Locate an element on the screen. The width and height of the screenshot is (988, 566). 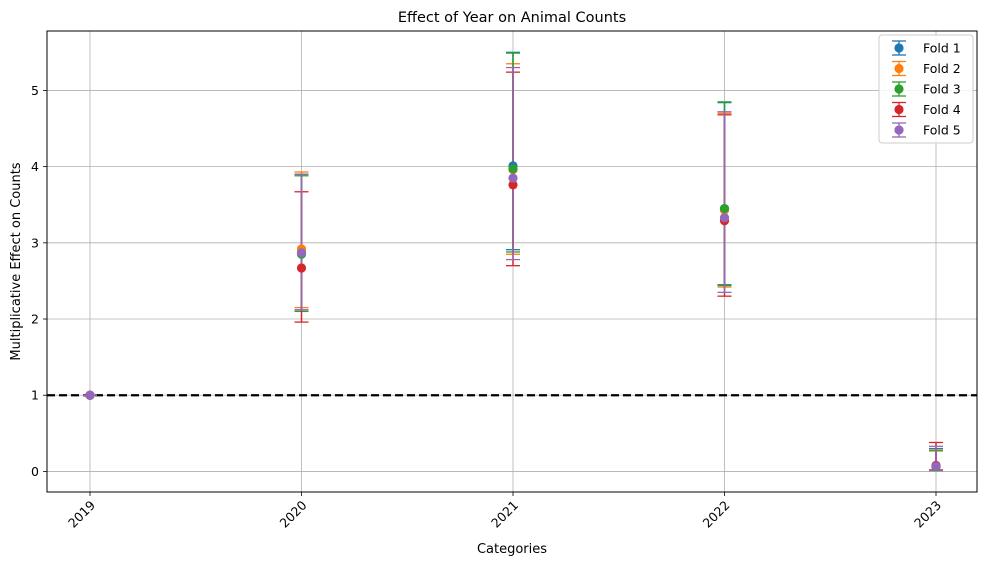
point-fold4-2020 is located at coordinates (301, 268).